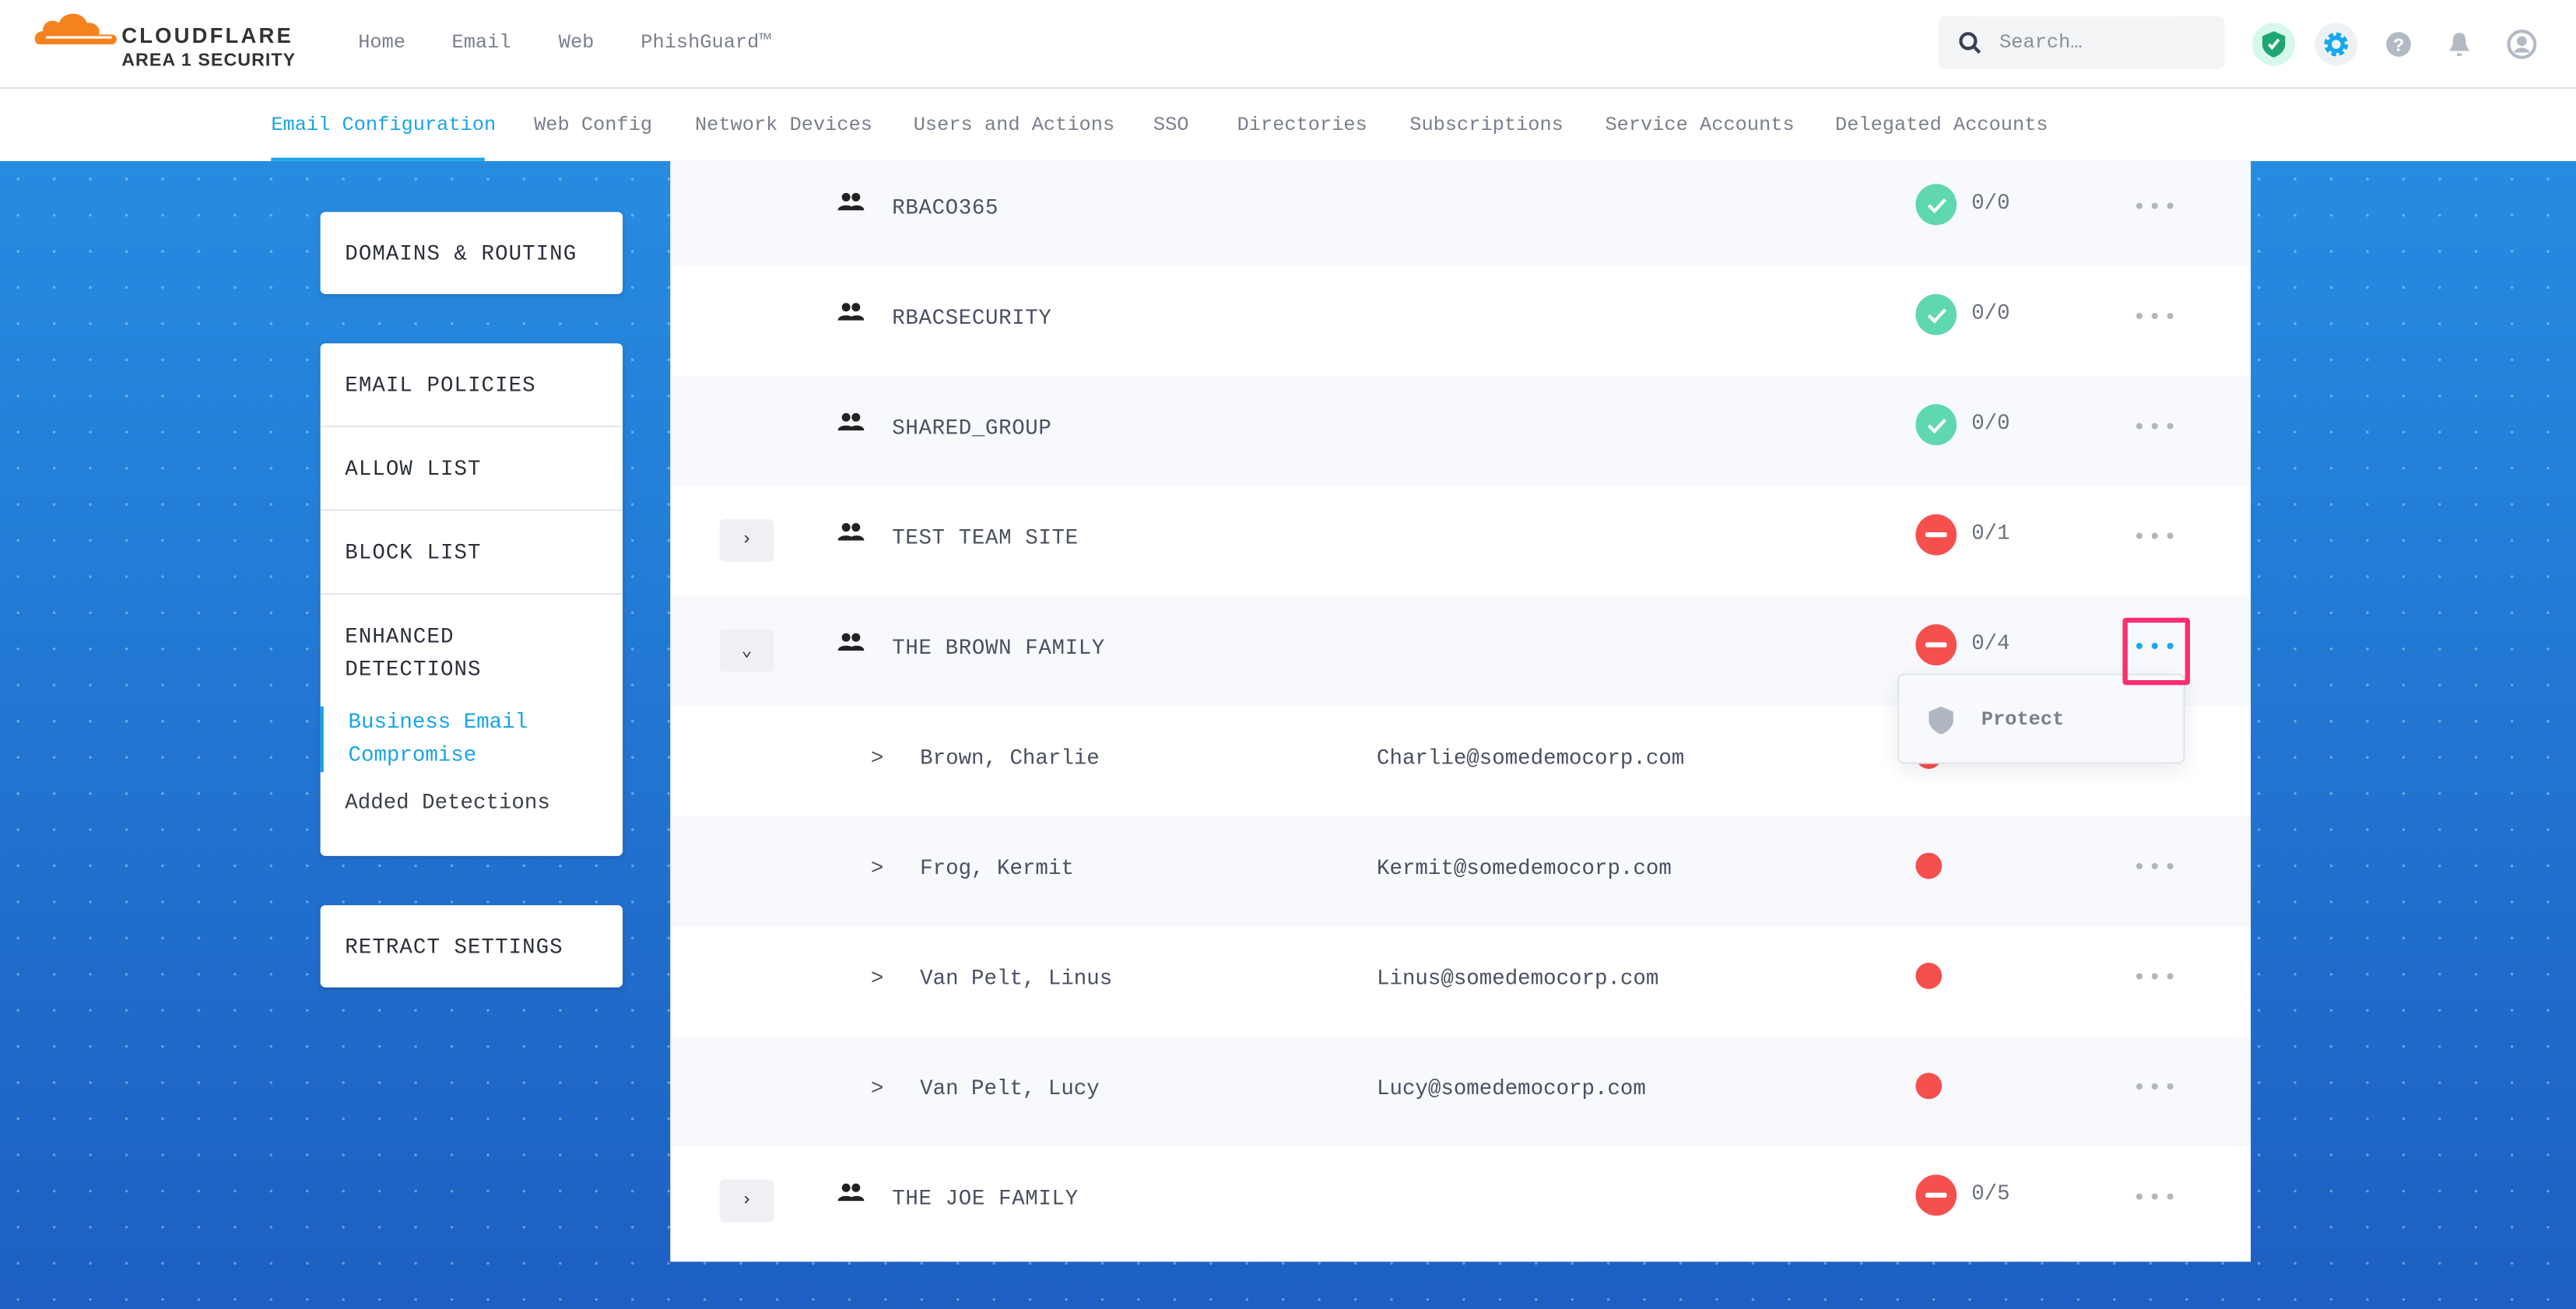 The width and height of the screenshot is (2576, 1309). Describe the element at coordinates (414, 653) in the screenshot. I see `sidebar-item-enhanced-detections: ENHANCED DETECTIONS` at that location.